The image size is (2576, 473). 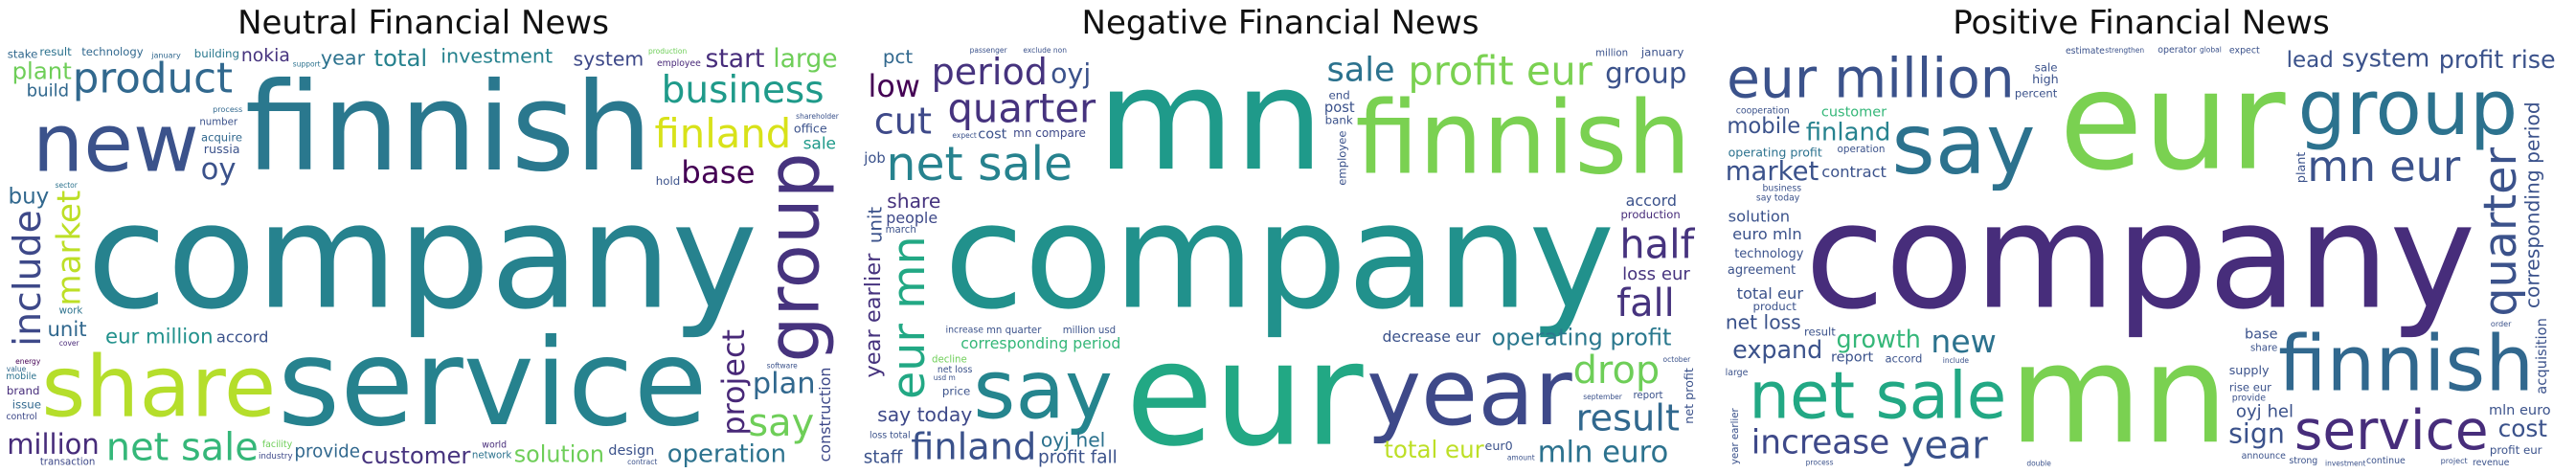 I want to click on word-say: say, so click(x=1963, y=144).